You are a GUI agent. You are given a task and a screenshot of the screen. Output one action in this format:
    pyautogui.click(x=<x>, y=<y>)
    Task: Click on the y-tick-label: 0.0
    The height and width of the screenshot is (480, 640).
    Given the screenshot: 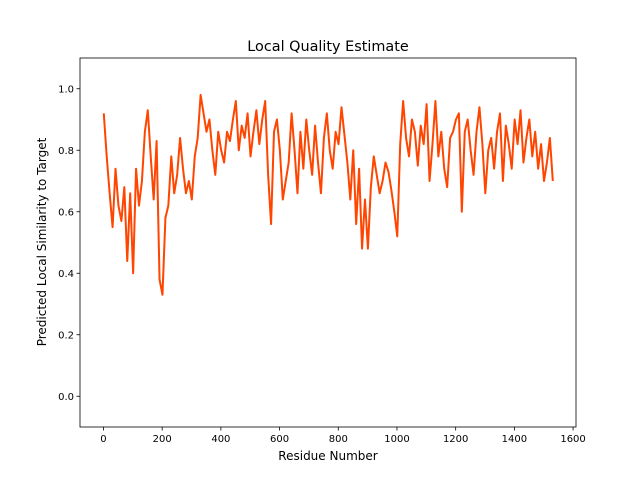 What is the action you would take?
    pyautogui.click(x=66, y=397)
    